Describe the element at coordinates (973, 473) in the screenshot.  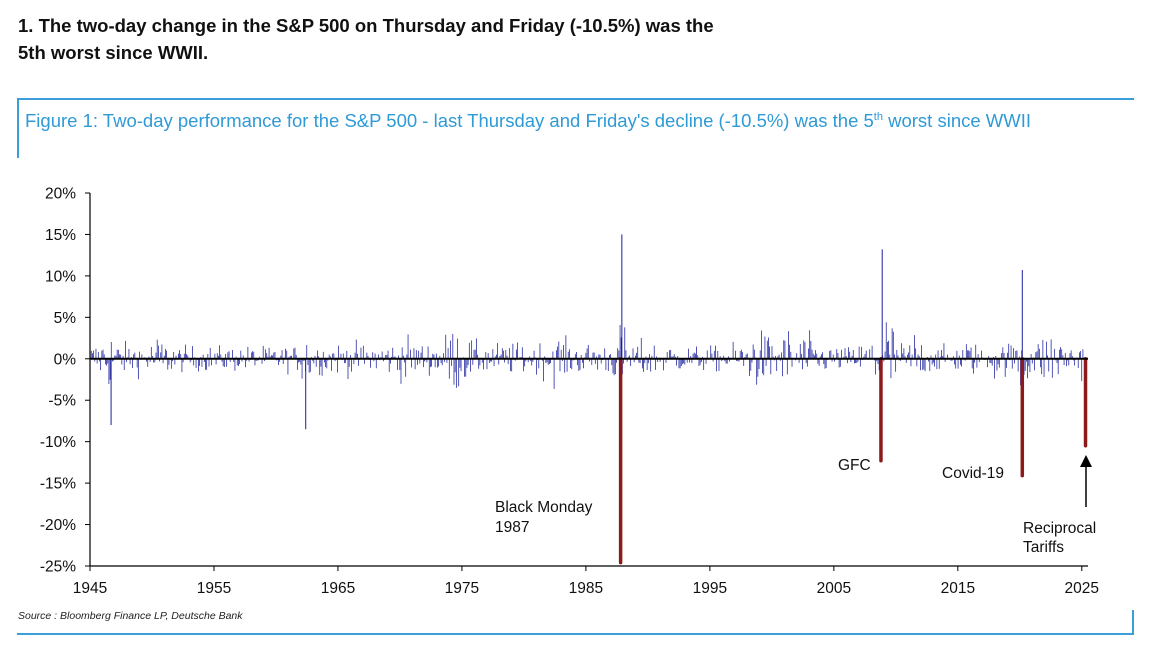
I see `annotation-covid: Covid-19` at that location.